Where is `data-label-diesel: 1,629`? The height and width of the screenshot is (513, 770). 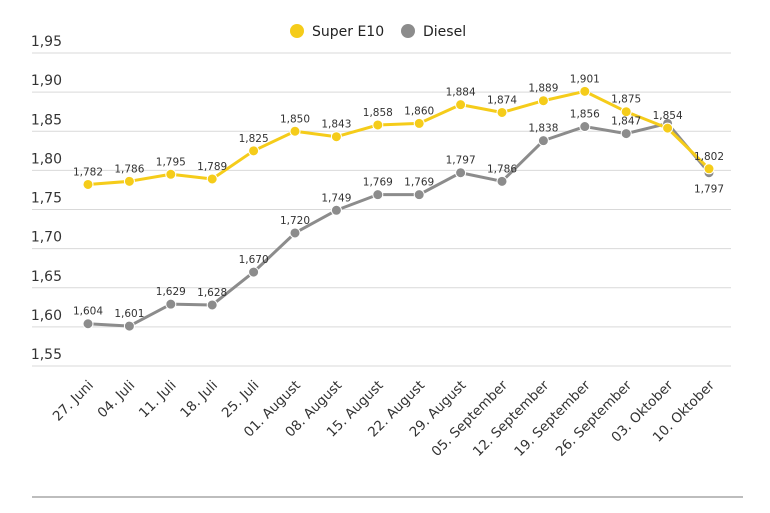 data-label-diesel: 1,629 is located at coordinates (171, 292).